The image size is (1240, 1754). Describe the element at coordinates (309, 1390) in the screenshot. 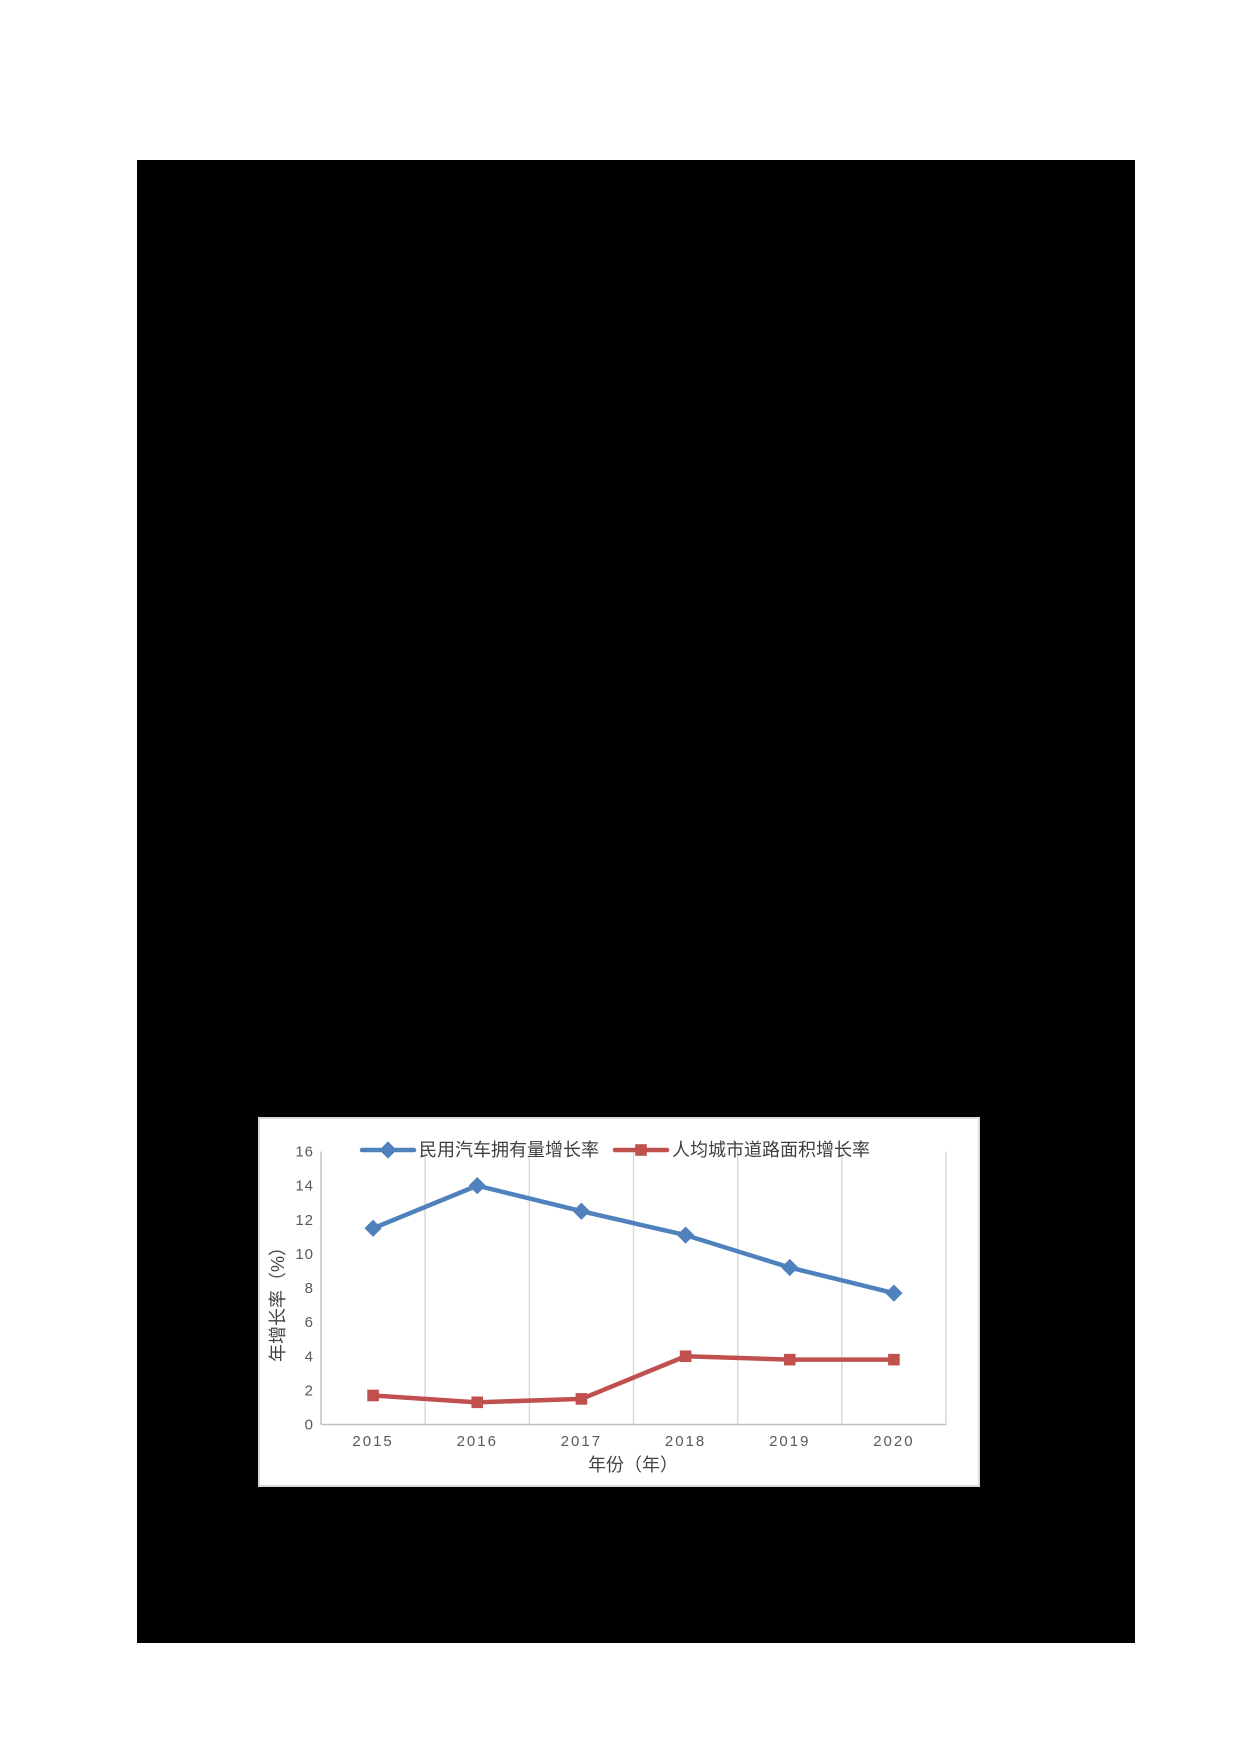

I see `y-tick-label: 2` at that location.